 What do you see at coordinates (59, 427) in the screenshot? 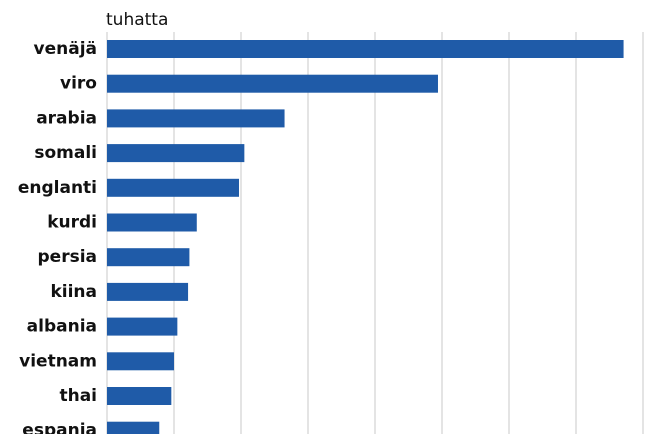
I see `category-label: espanja` at bounding box center [59, 427].